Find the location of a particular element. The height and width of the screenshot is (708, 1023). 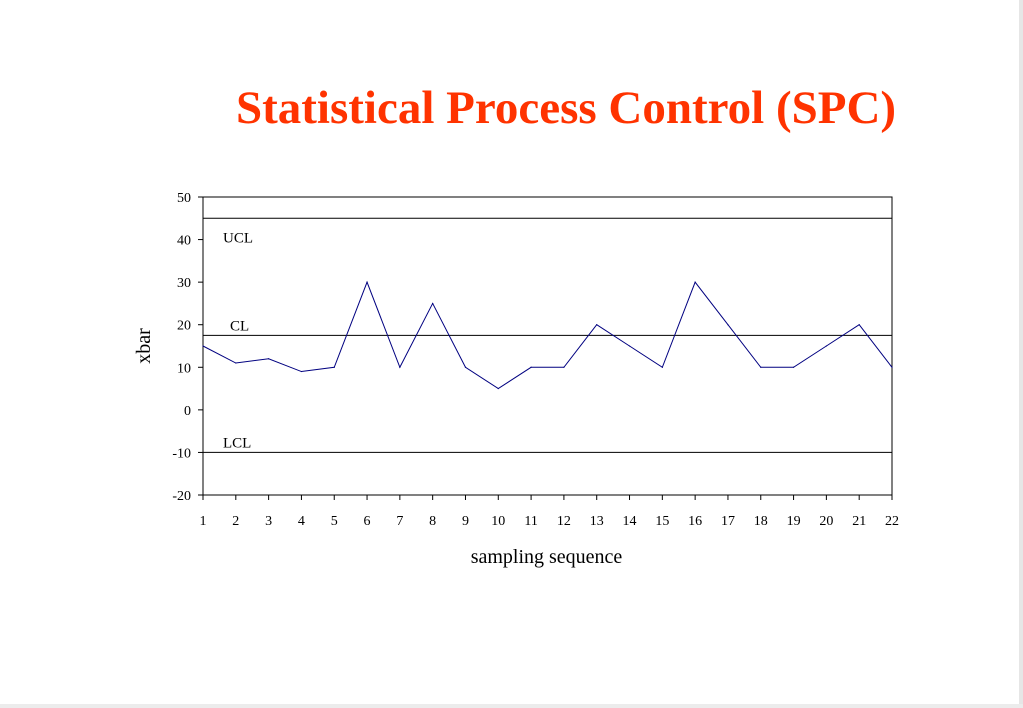

x-tick-label: 18 is located at coordinates (761, 521).